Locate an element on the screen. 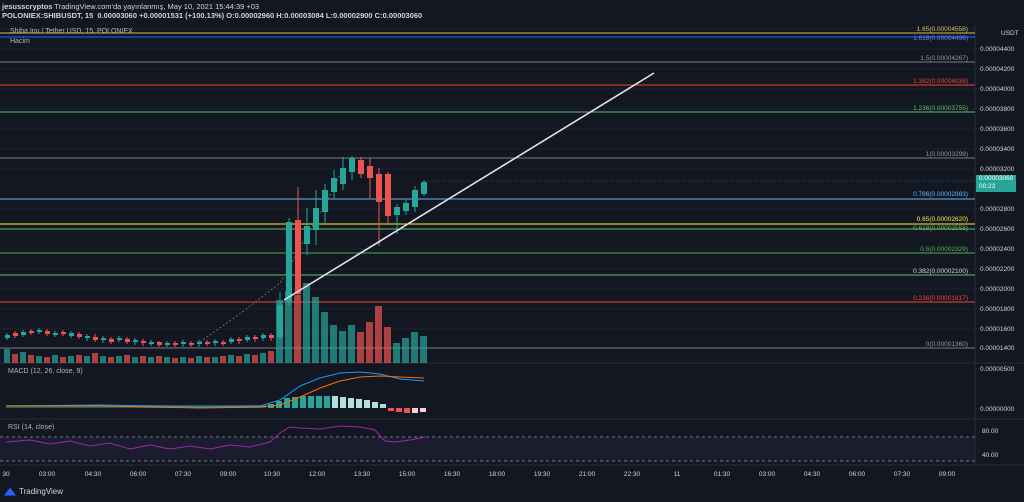 Image resolution: width=1024 pixels, height=502 pixels. currency-label: USDT is located at coordinates (1010, 33).